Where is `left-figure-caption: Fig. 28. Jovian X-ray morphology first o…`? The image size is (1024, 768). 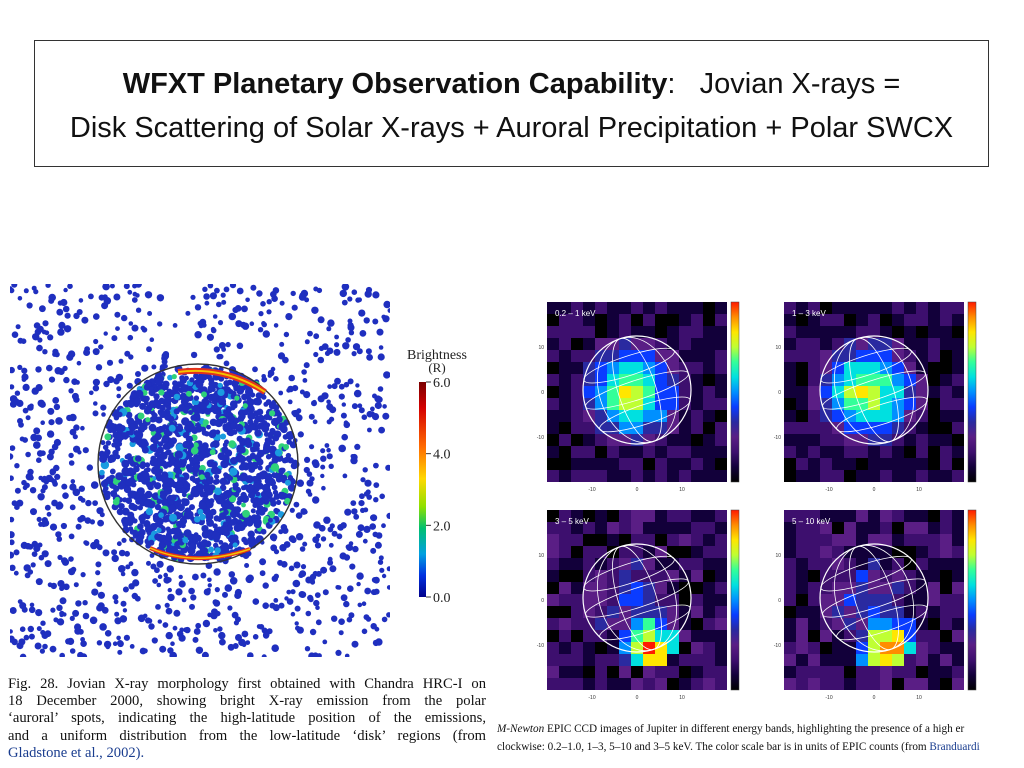
left-figure-caption: Fig. 28. Jovian X-ray morphology first o… is located at coordinates (247, 719).